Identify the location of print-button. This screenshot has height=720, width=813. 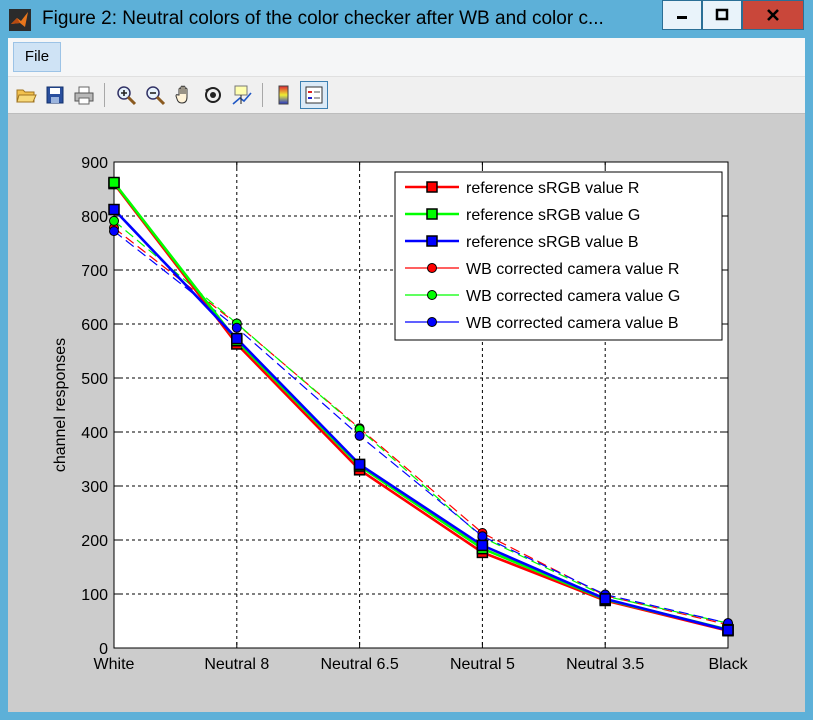
(84, 95).